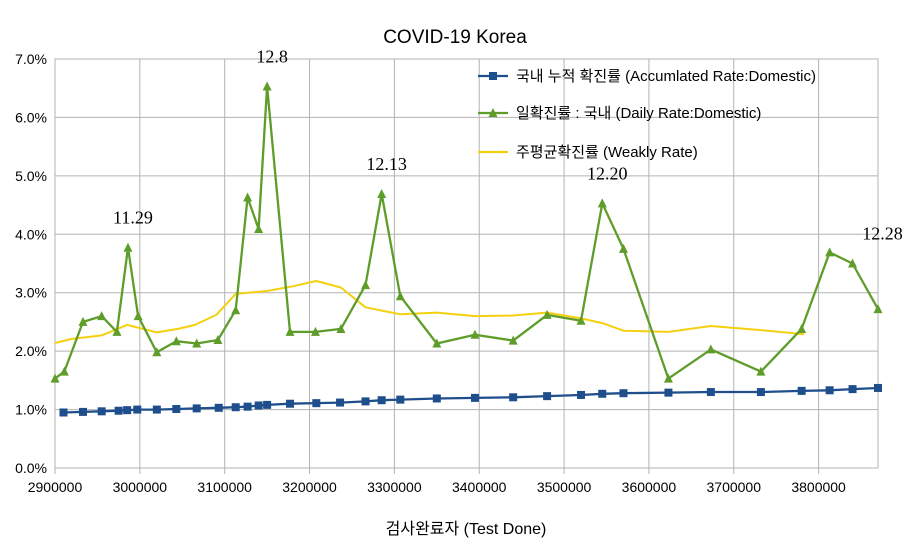 The height and width of the screenshot is (548, 913). What do you see at coordinates (649, 487) in the screenshot?
I see `x-tick-label: 3600000` at bounding box center [649, 487].